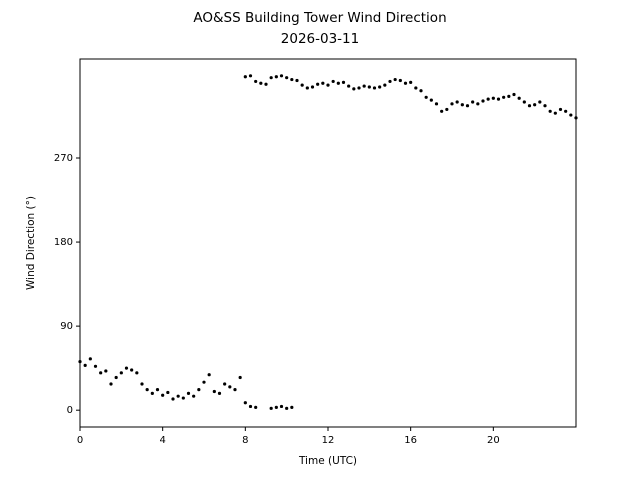 The height and width of the screenshot is (480, 640). Describe the element at coordinates (162, 440) in the screenshot. I see `x-tick-label: 4` at that location.